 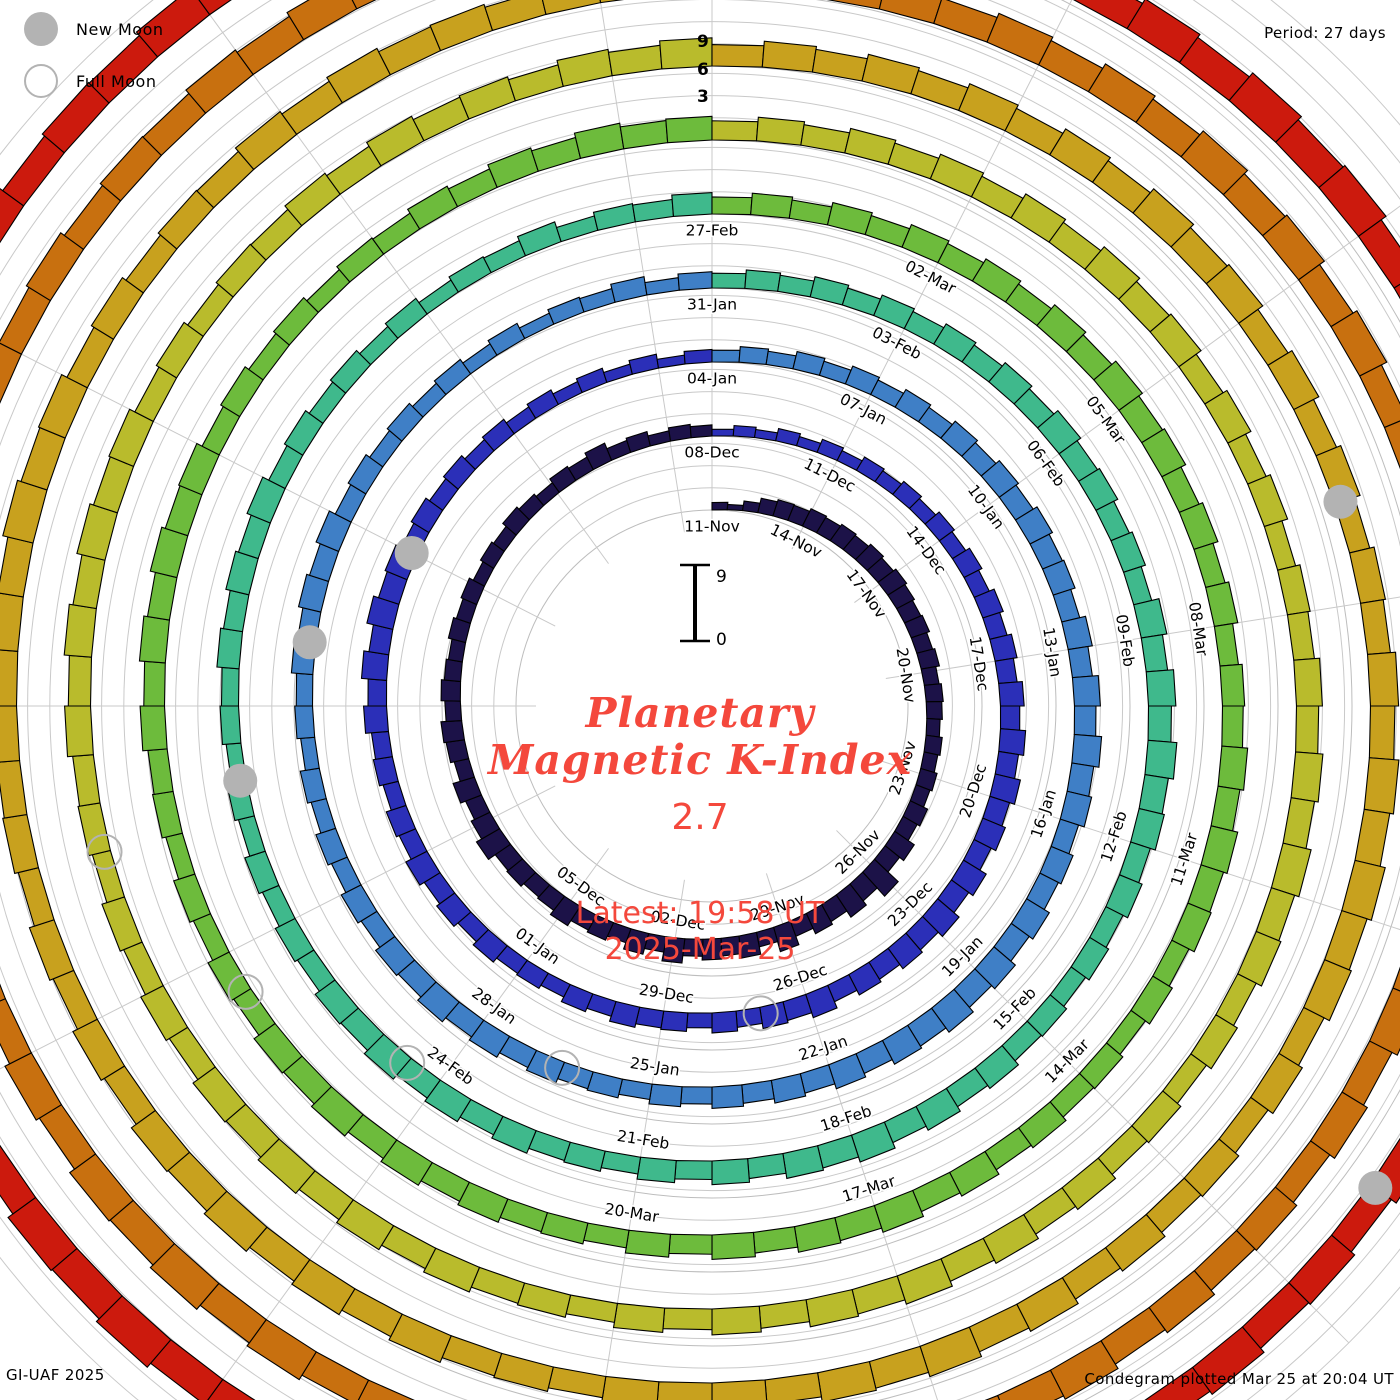 I want to click on amplitude-scalebar-icon, so click(x=695, y=603).